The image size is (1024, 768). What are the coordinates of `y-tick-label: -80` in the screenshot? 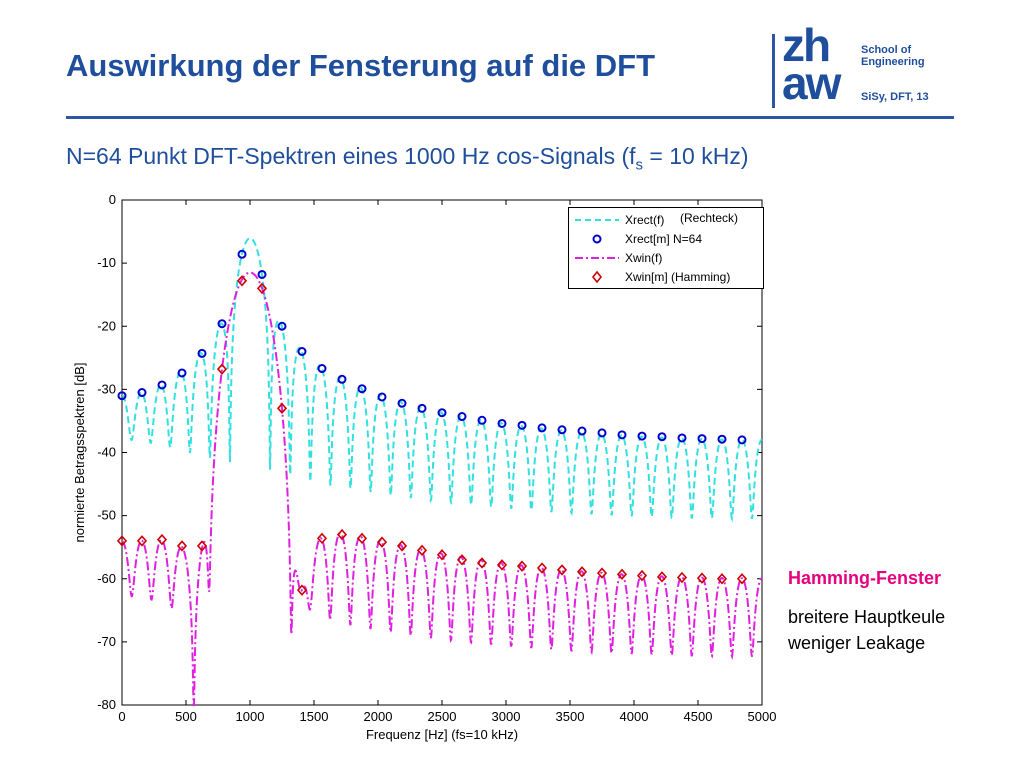 It's located at (106, 704).